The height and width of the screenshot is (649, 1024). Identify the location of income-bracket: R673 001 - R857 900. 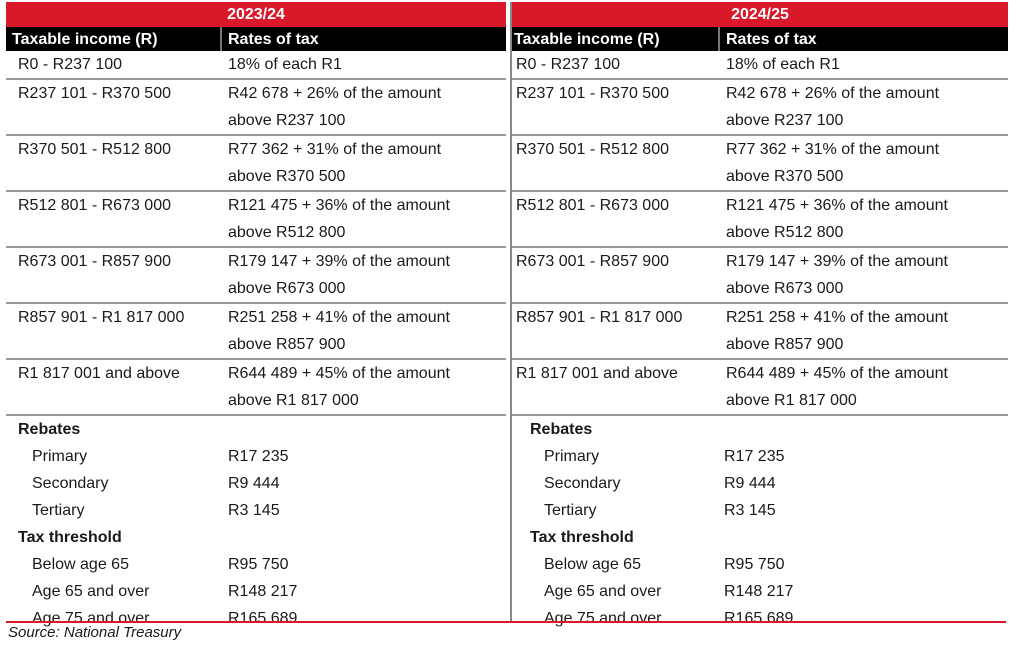
(94, 261).